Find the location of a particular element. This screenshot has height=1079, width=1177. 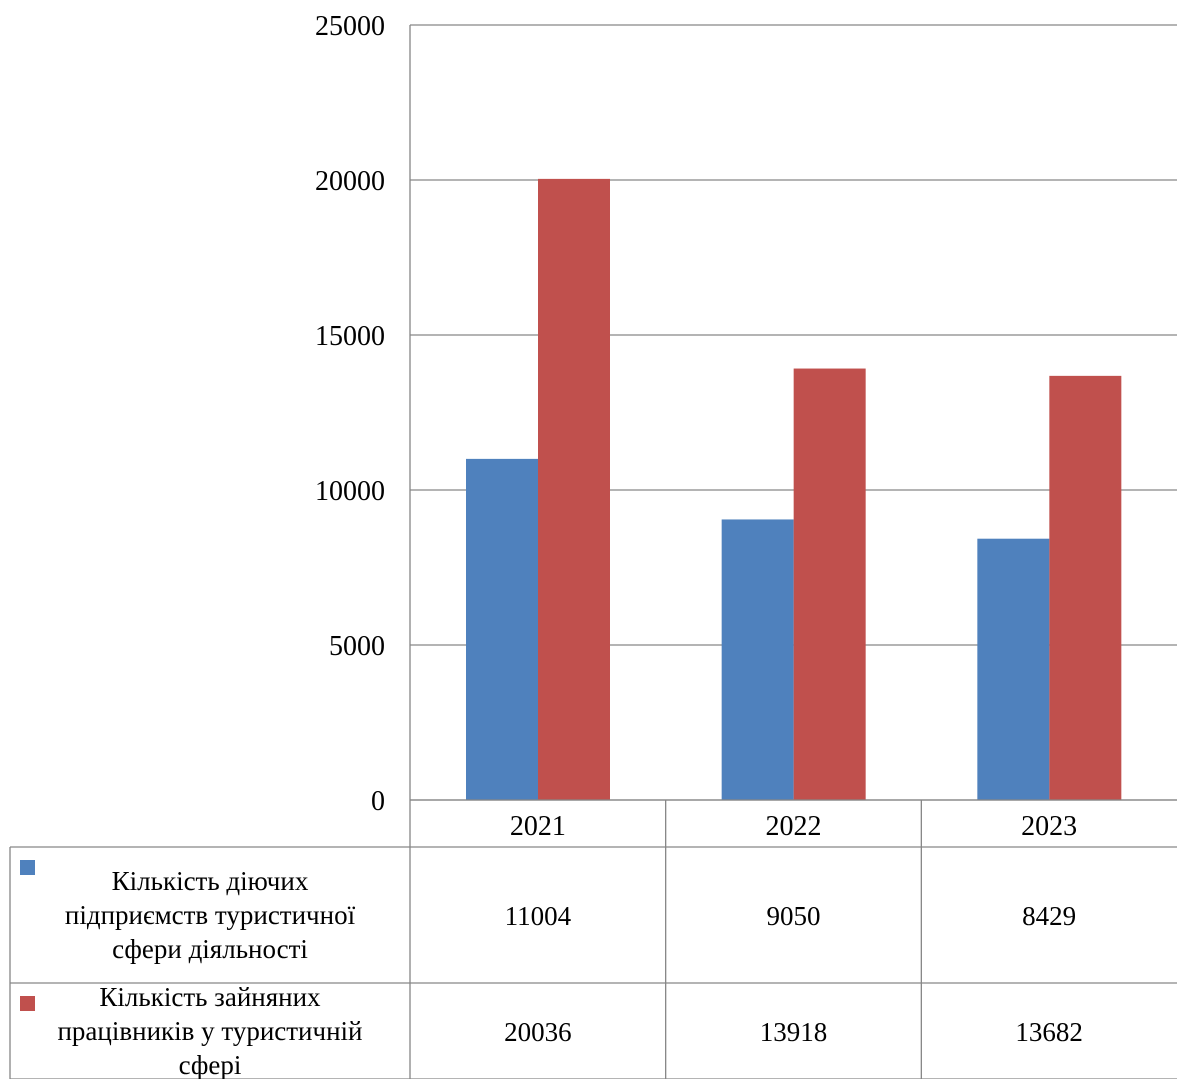

y-tick-label: 0 is located at coordinates (378, 801).